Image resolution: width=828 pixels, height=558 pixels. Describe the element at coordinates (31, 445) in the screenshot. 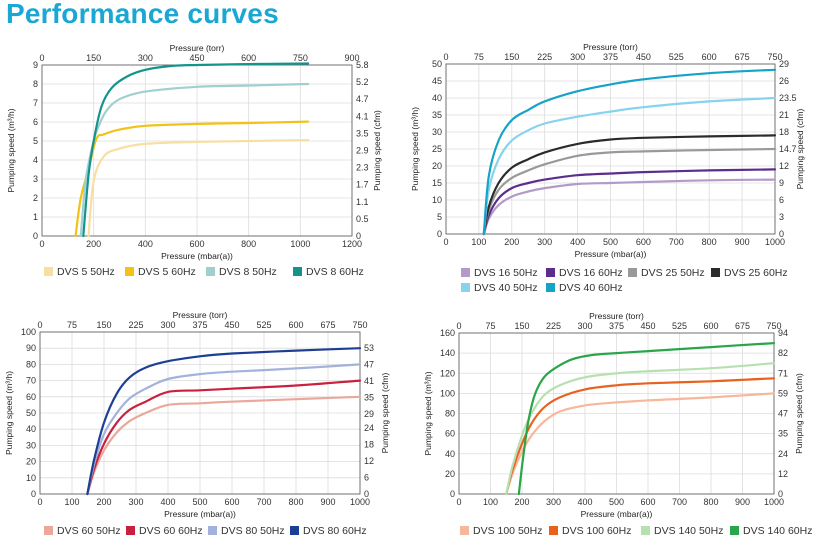

I see `y-tick-label: 30` at that location.